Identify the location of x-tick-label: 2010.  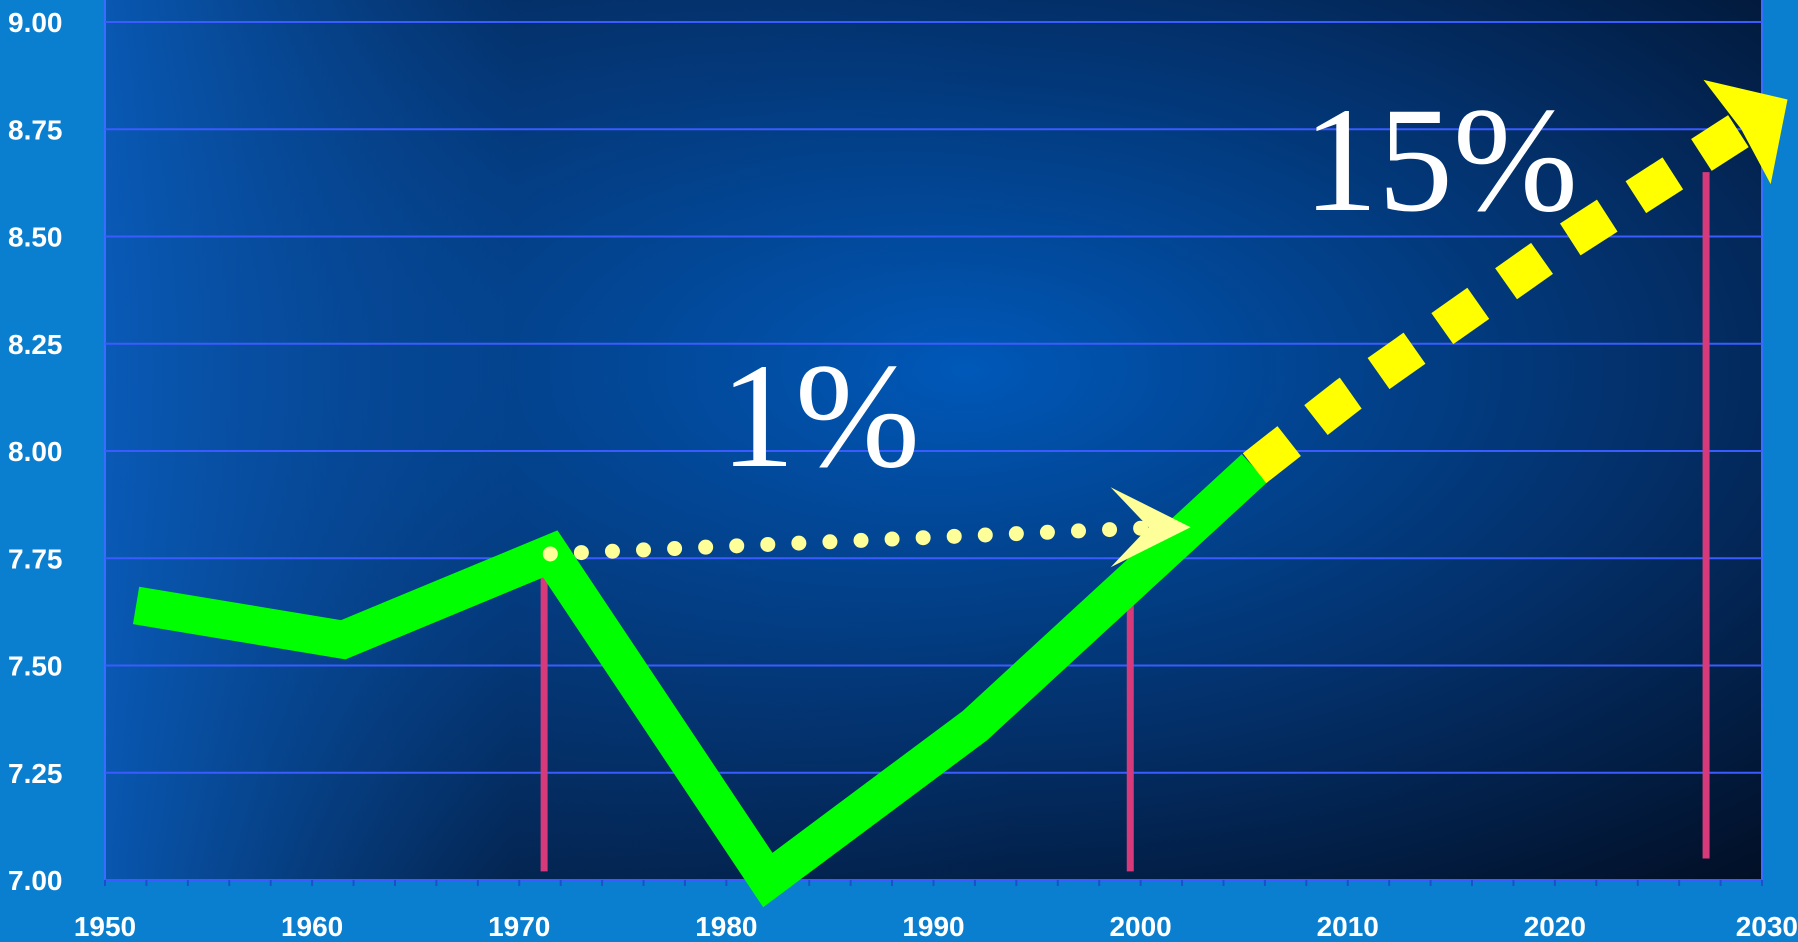
(1348, 926).